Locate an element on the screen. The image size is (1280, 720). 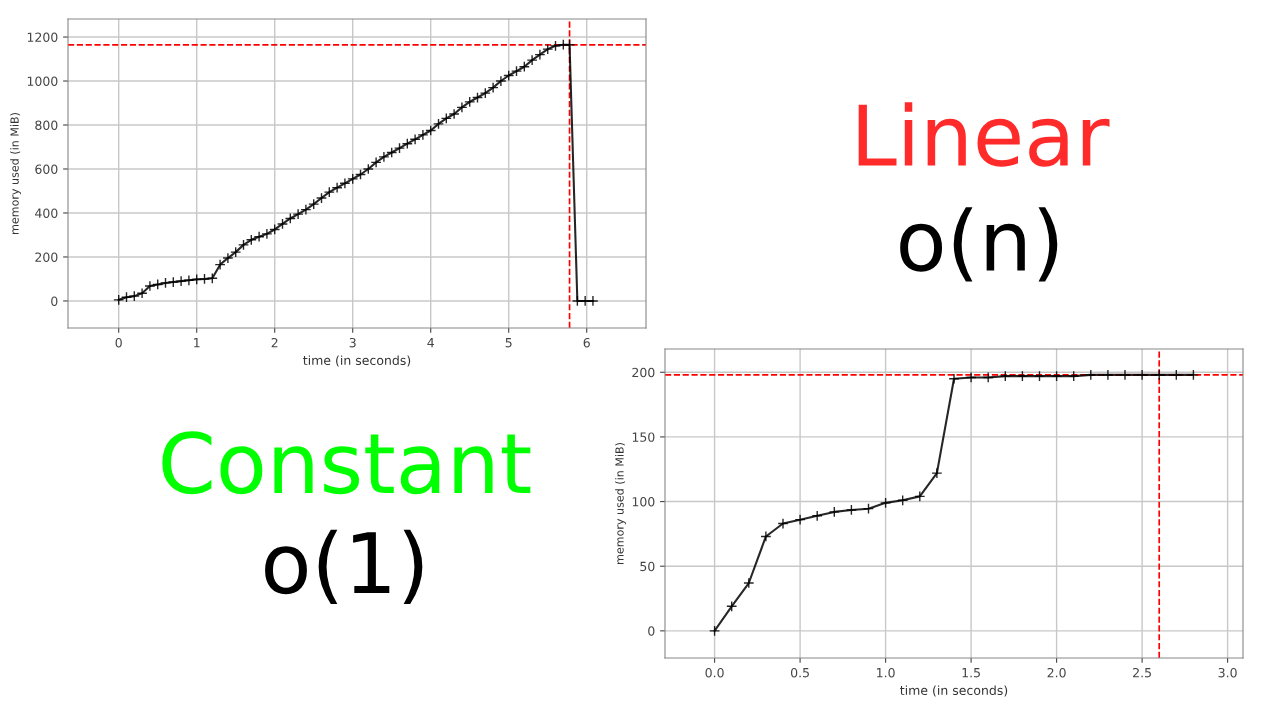
y-tick-label: 800 is located at coordinates (46, 125).